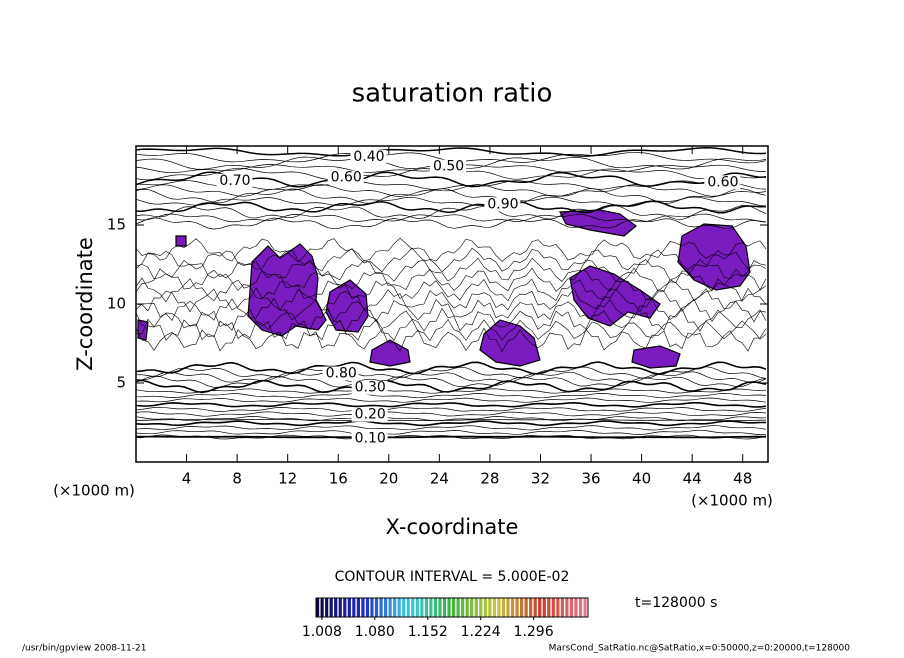 Image resolution: width=904 pixels, height=658 pixels. What do you see at coordinates (452, 94) in the screenshot?
I see `chart-title: saturation ratio` at bounding box center [452, 94].